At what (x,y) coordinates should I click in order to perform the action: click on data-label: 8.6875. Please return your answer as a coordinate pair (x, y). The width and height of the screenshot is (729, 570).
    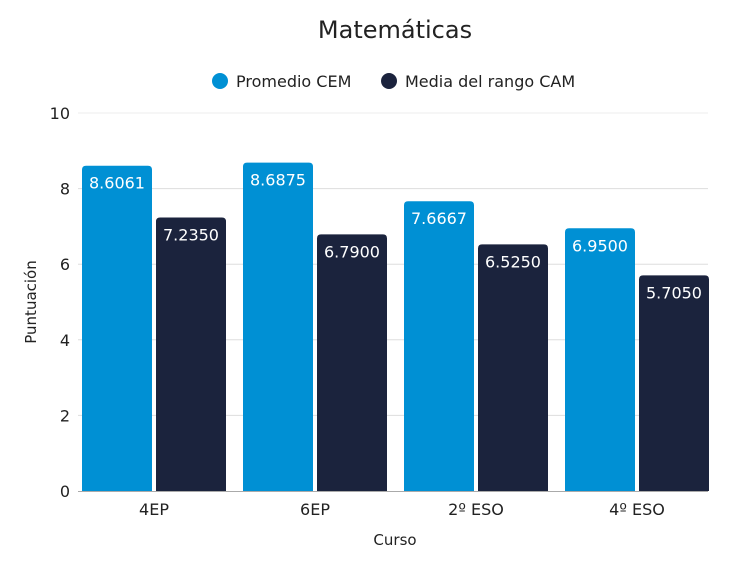
    Looking at the image, I should click on (278, 180).